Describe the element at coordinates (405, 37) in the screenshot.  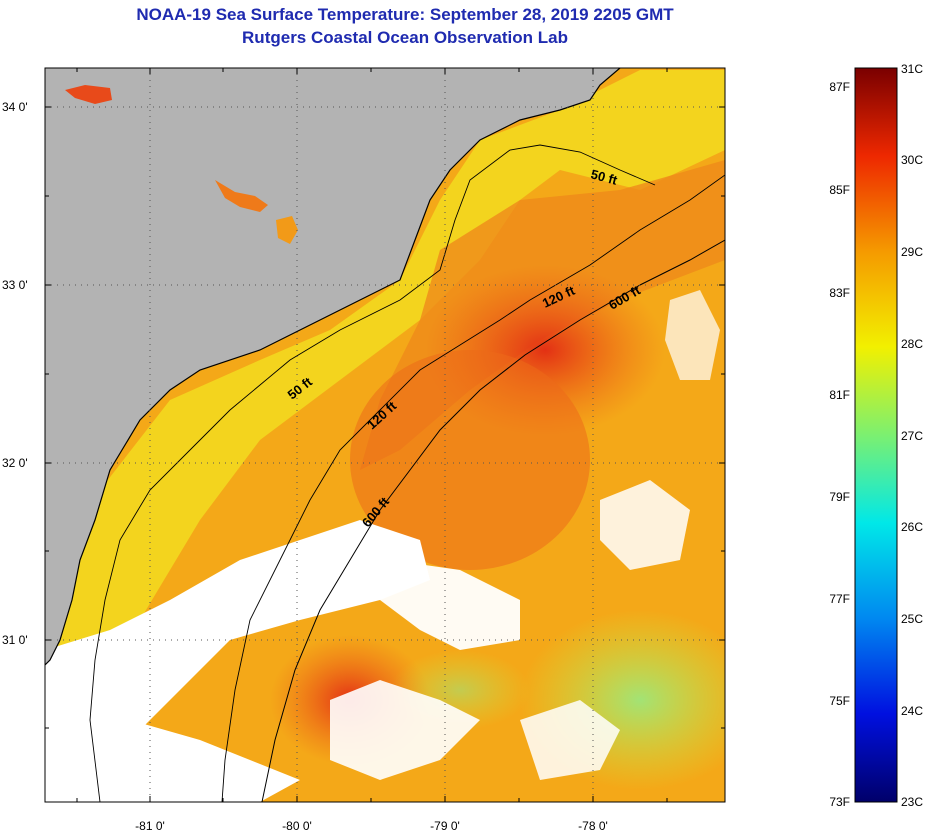
I see `map-subtitle: Rutgers Coastal Ocean Observation Lab` at that location.